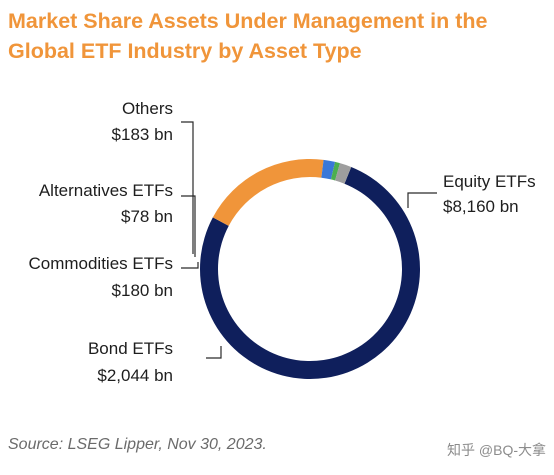 Image resolution: width=554 pixels, height=475 pixels. I want to click on leader-line-commodities-etfs, so click(190, 265).